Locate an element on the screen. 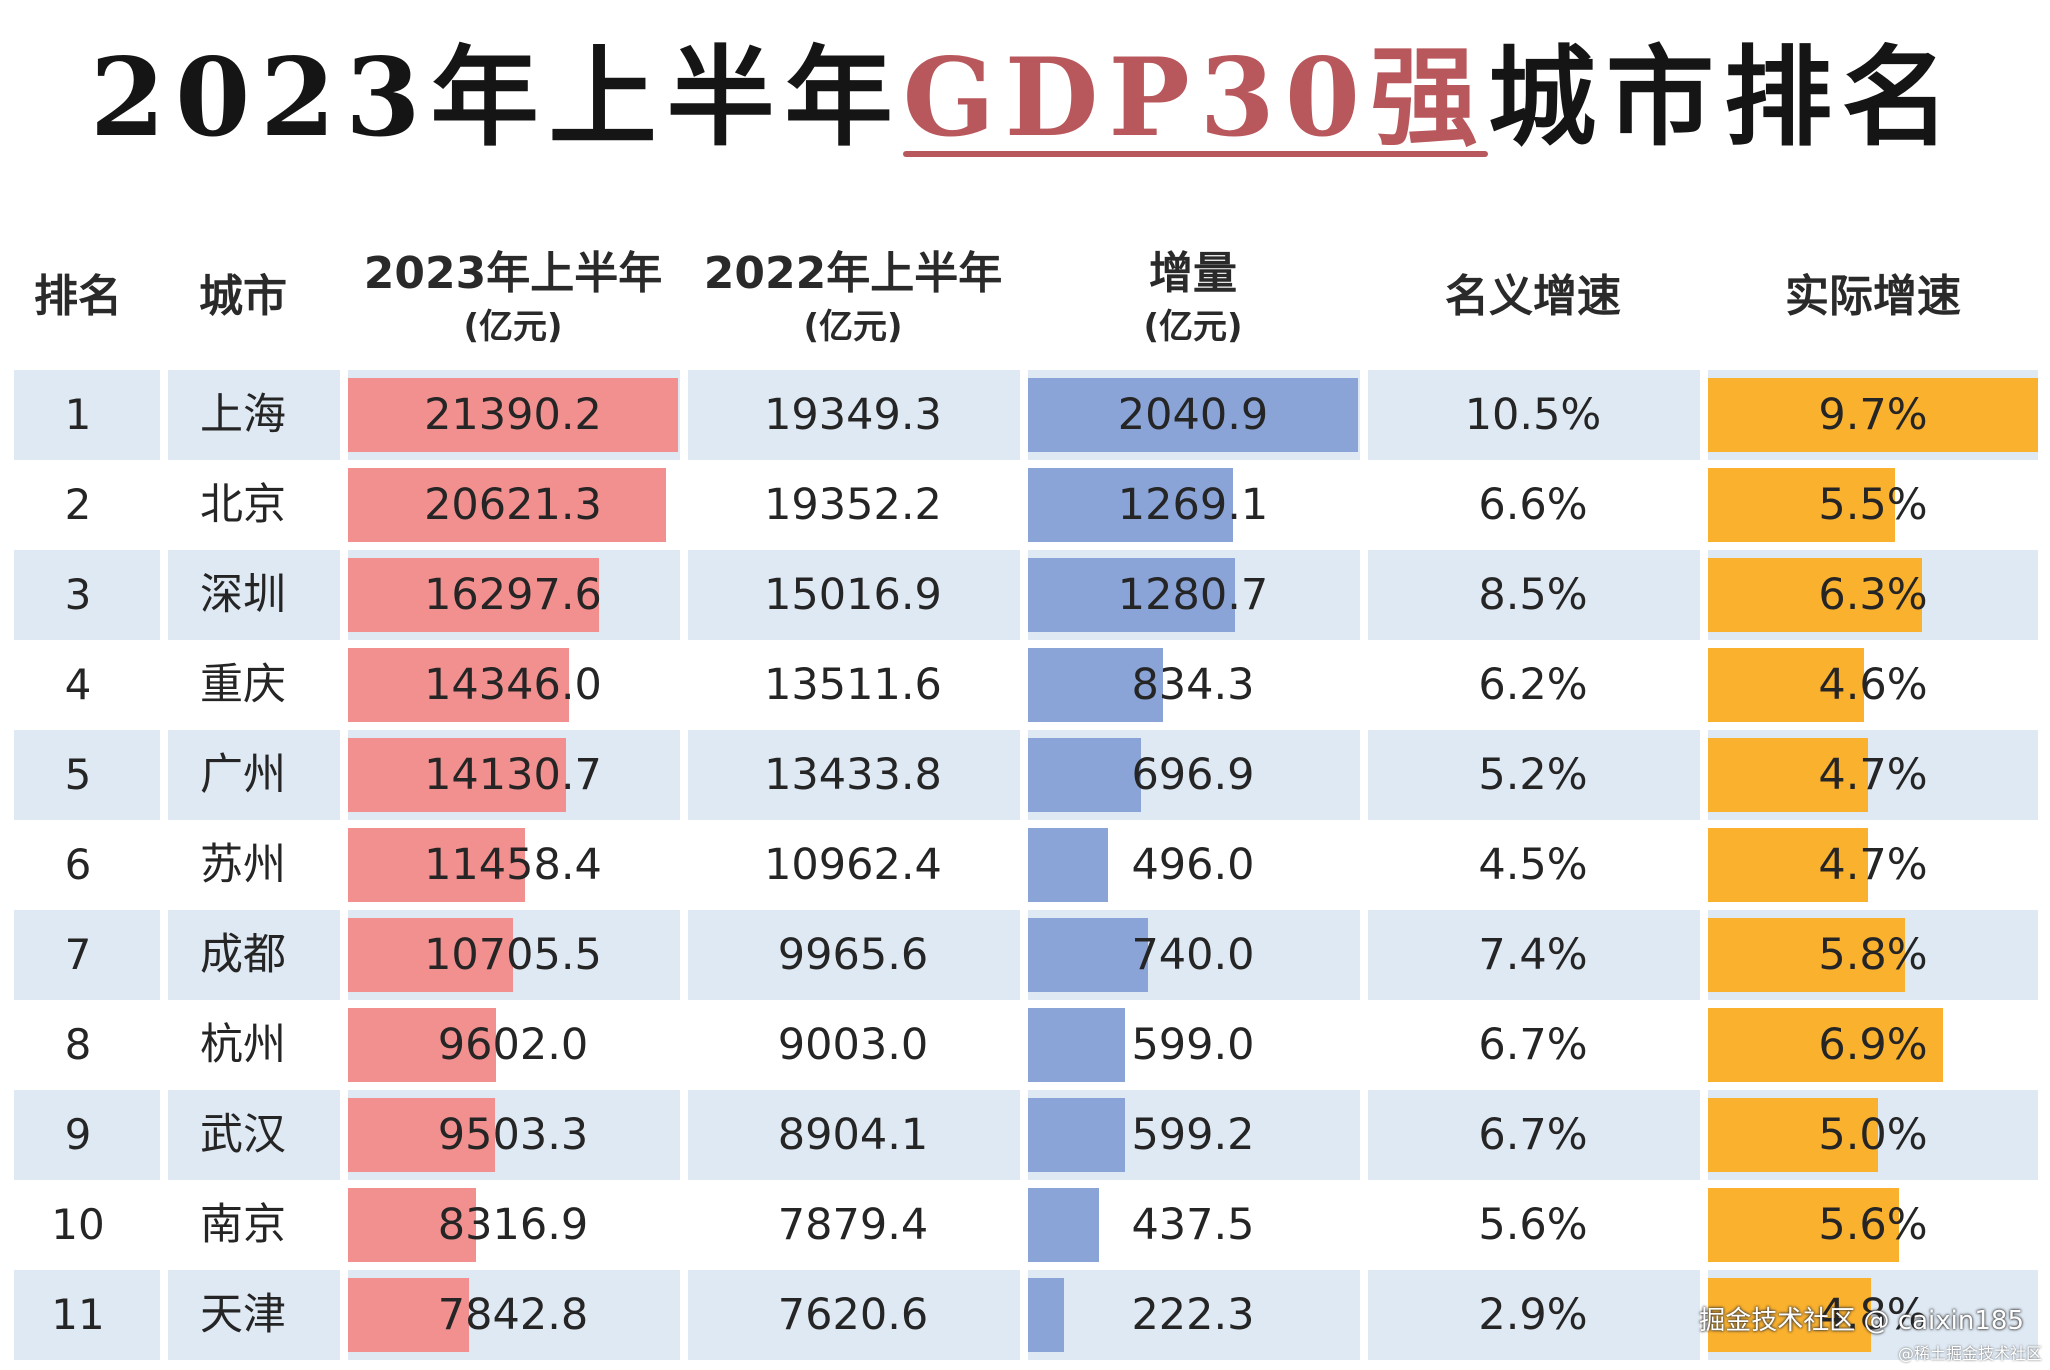 The width and height of the screenshot is (2050, 1370). gdp2022-value: 13433.8 is located at coordinates (853, 775).